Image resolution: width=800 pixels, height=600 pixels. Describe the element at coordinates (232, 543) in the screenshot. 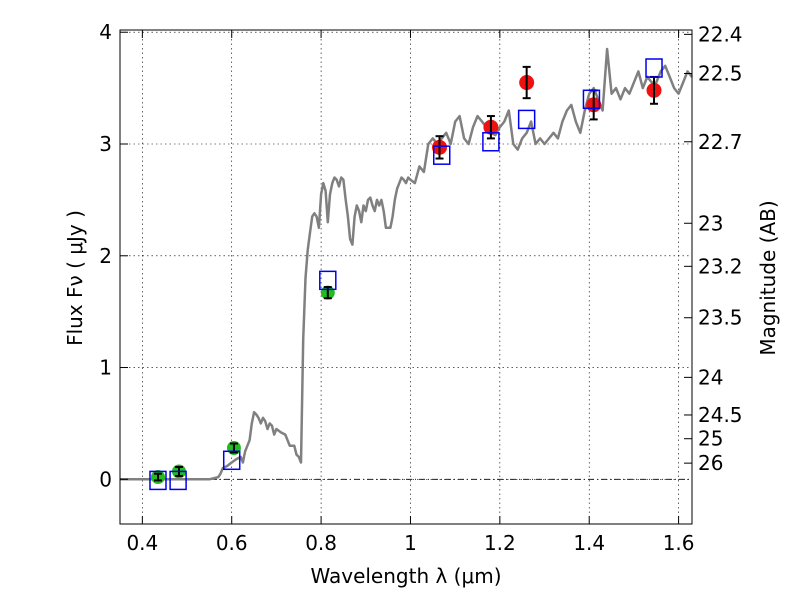

I see `x-tick-label: 0.6` at that location.